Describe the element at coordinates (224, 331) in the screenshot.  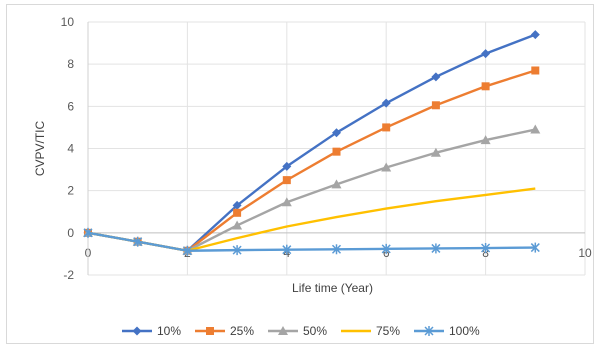
I see `legend-item-25%: 25%` at that location.